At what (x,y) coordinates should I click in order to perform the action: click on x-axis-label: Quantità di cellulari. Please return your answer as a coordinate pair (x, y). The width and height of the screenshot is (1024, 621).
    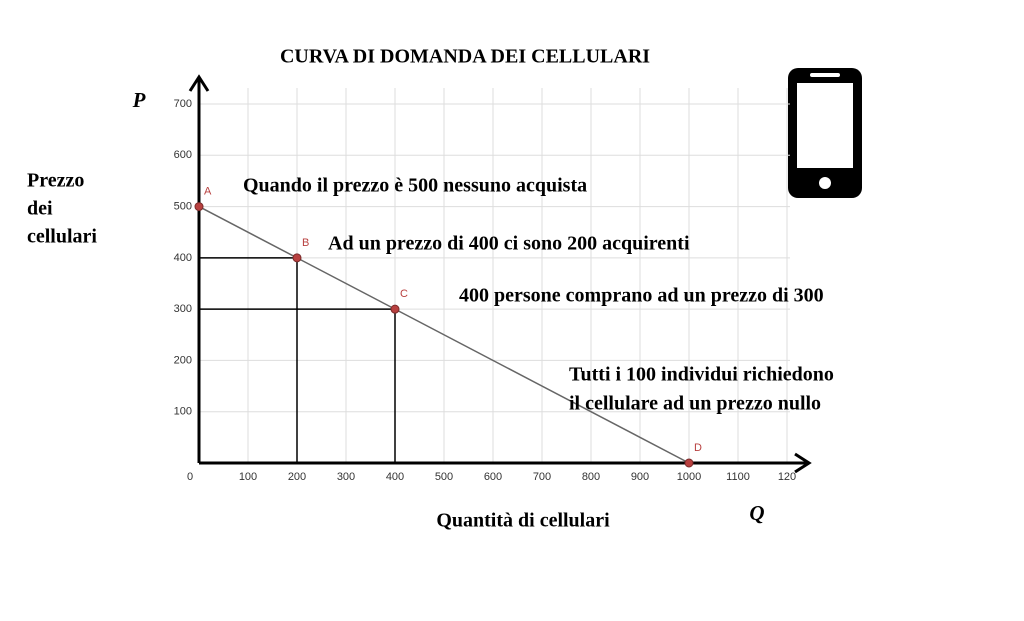
    Looking at the image, I should click on (523, 521).